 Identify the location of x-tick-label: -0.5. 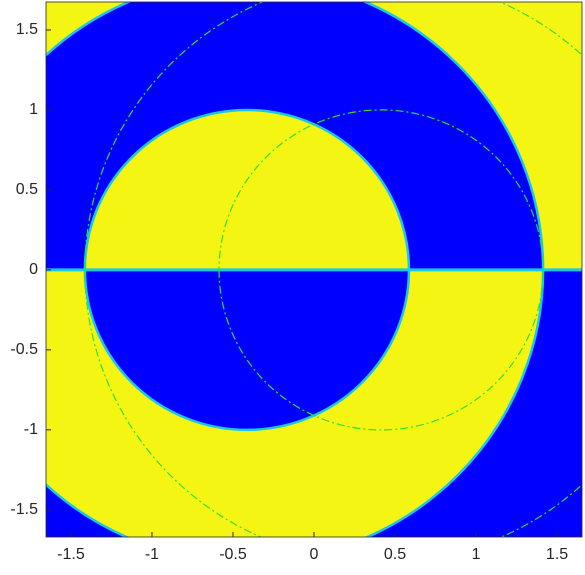
(233, 554).